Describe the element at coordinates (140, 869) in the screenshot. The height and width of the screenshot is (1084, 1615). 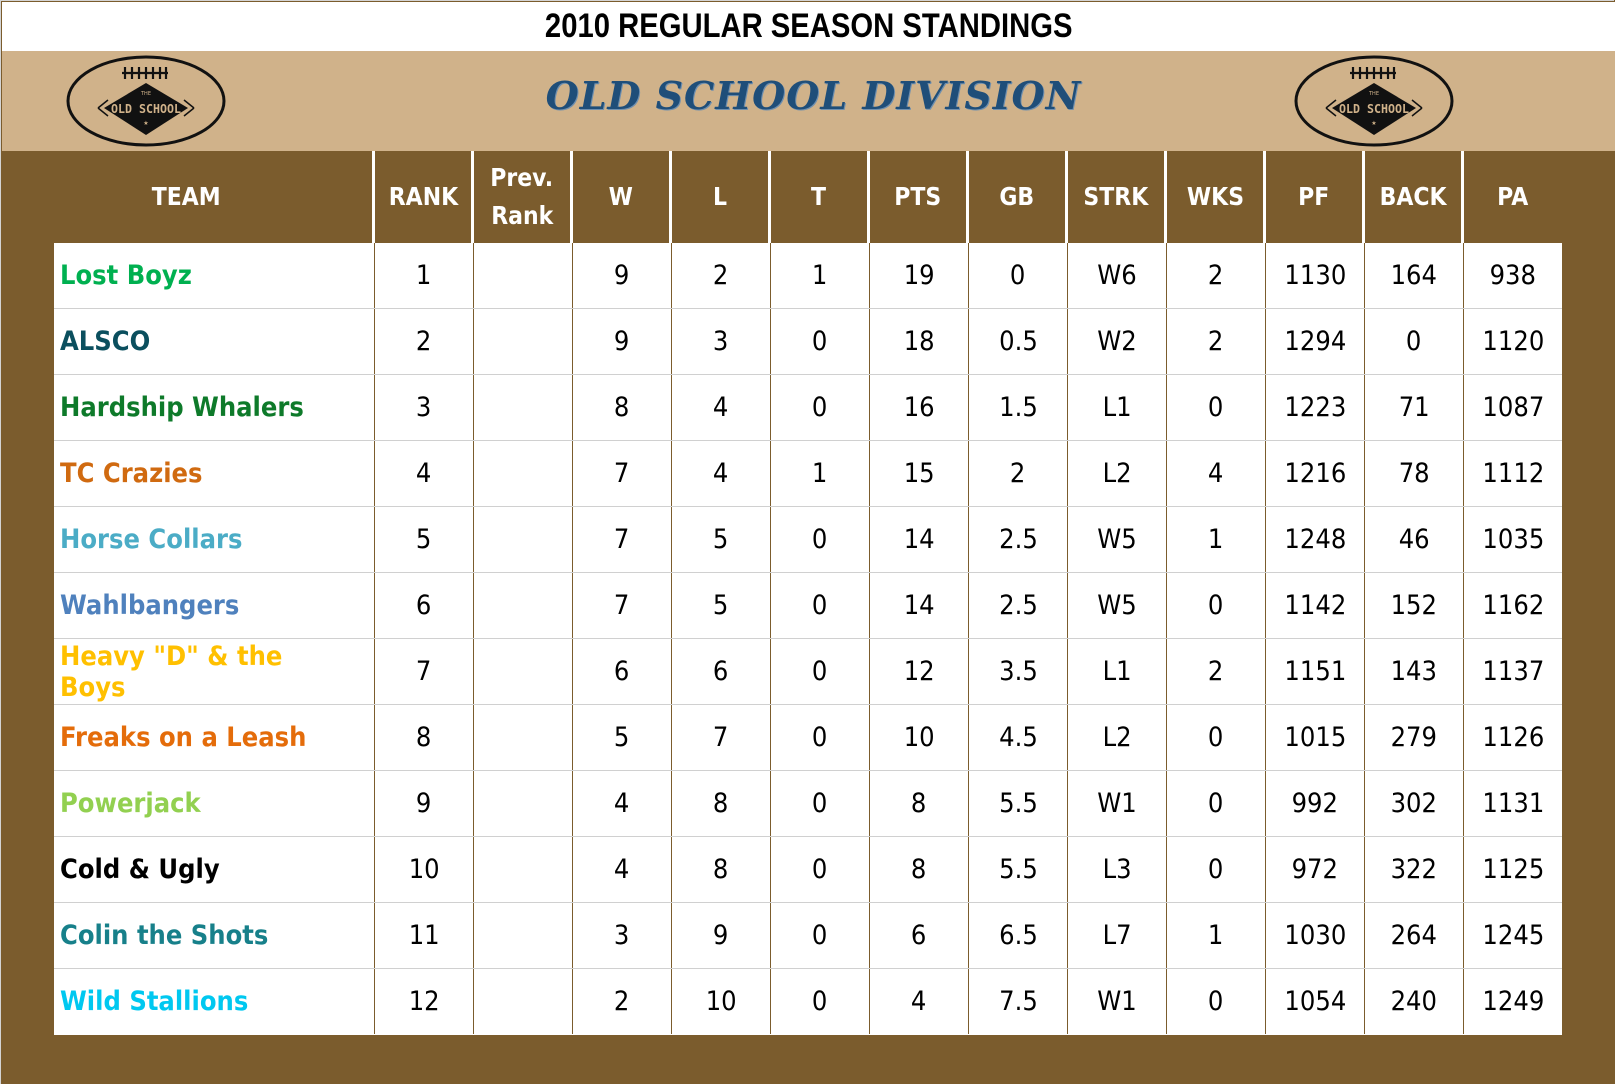
I see `team-name: Cold & Ugly` at that location.